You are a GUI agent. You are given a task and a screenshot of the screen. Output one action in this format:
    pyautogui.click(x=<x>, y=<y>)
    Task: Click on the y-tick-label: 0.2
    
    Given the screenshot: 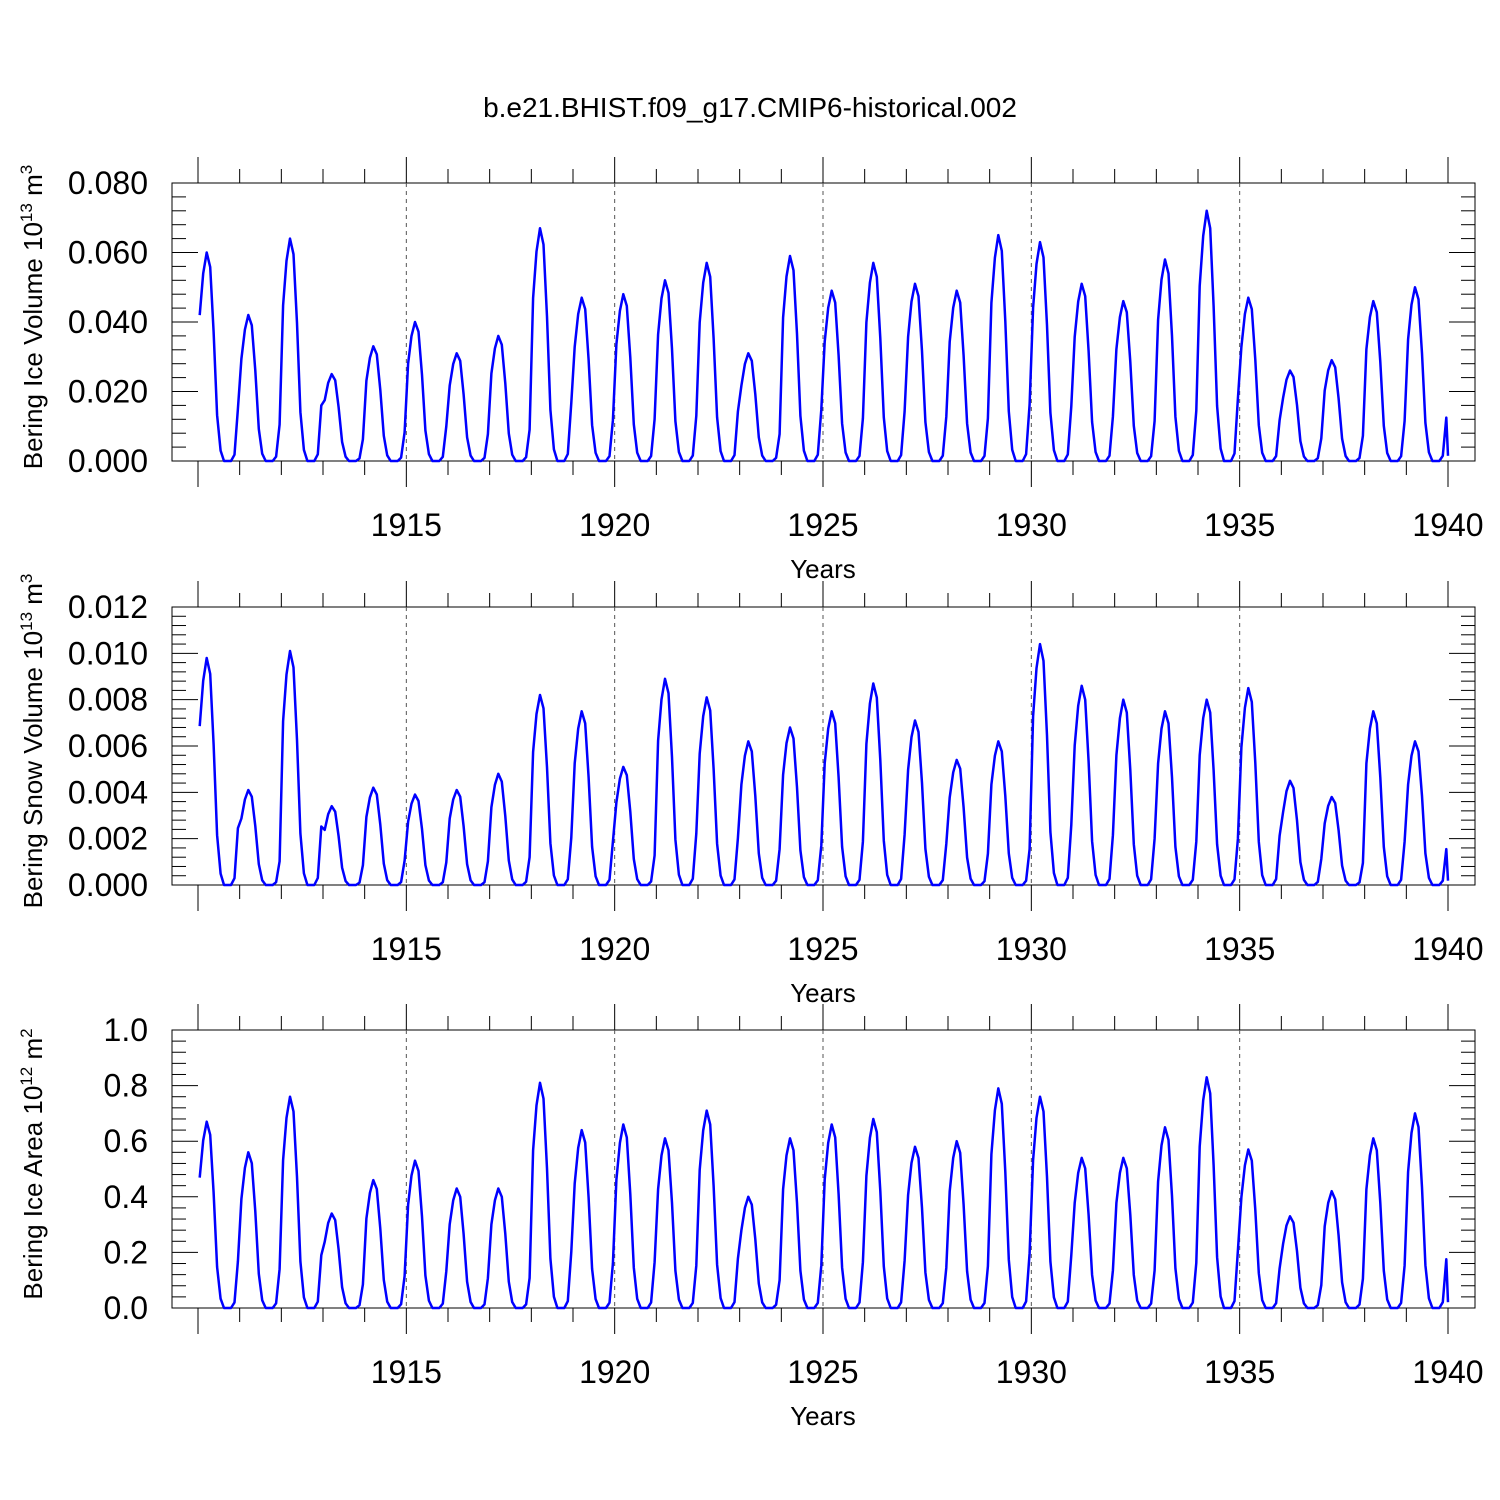 What is the action you would take?
    pyautogui.click(x=126, y=1252)
    